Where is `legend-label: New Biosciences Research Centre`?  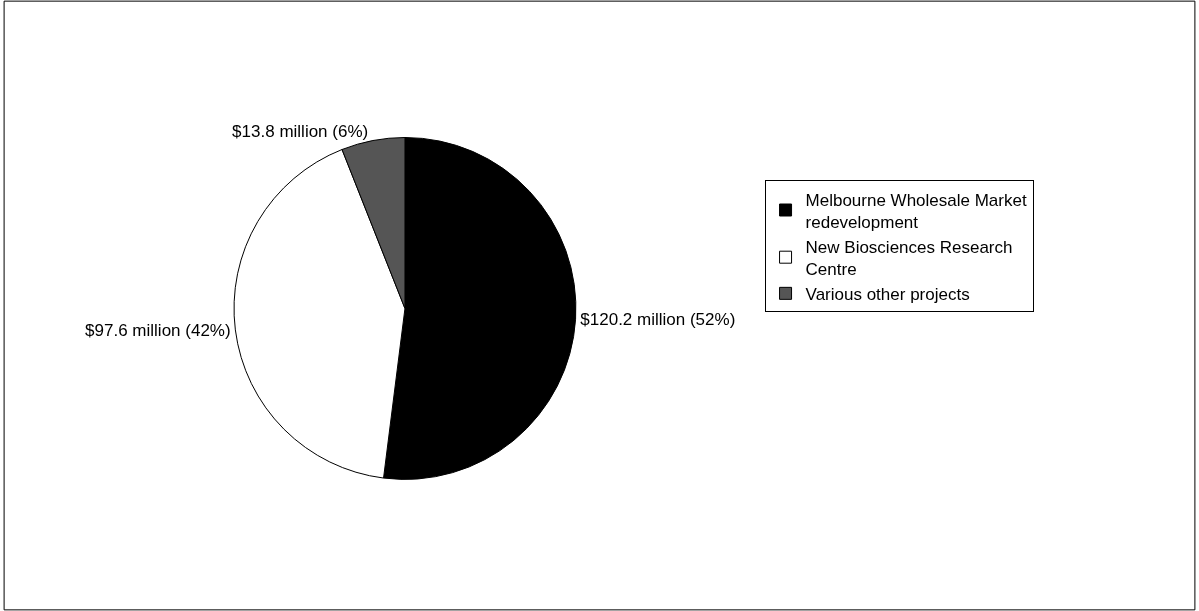
legend-label: New Biosciences Research Centre is located at coordinates (909, 258).